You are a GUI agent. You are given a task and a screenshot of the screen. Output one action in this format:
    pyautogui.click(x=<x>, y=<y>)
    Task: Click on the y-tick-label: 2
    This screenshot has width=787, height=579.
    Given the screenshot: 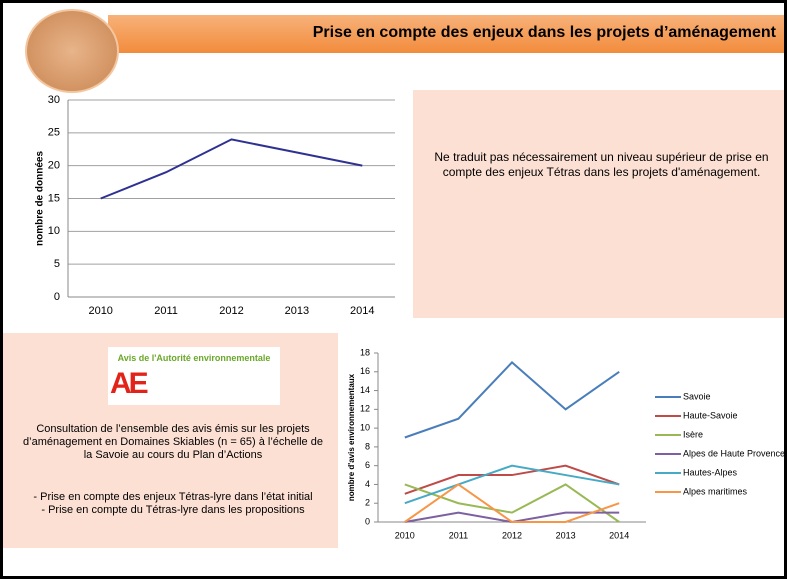 What is the action you would take?
    pyautogui.click(x=367, y=503)
    